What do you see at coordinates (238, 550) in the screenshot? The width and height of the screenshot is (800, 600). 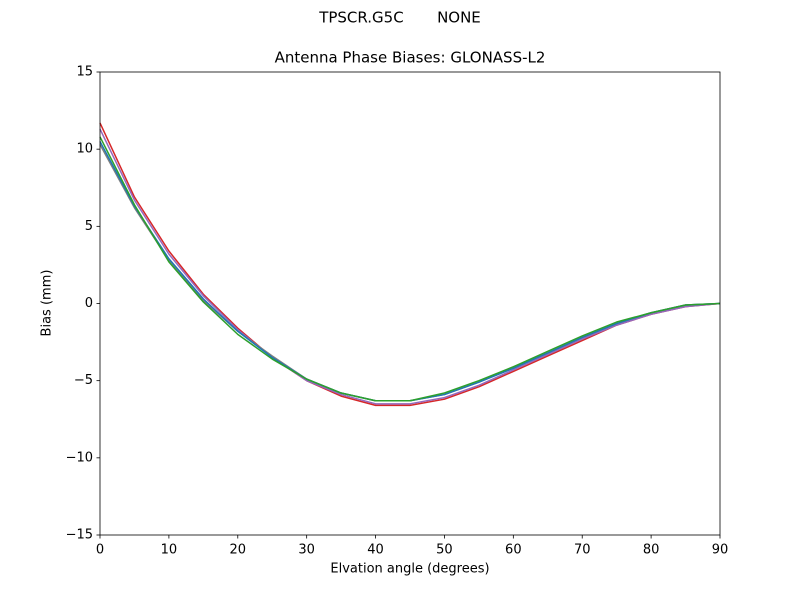 I see `x-tick-label: 20` at bounding box center [238, 550].